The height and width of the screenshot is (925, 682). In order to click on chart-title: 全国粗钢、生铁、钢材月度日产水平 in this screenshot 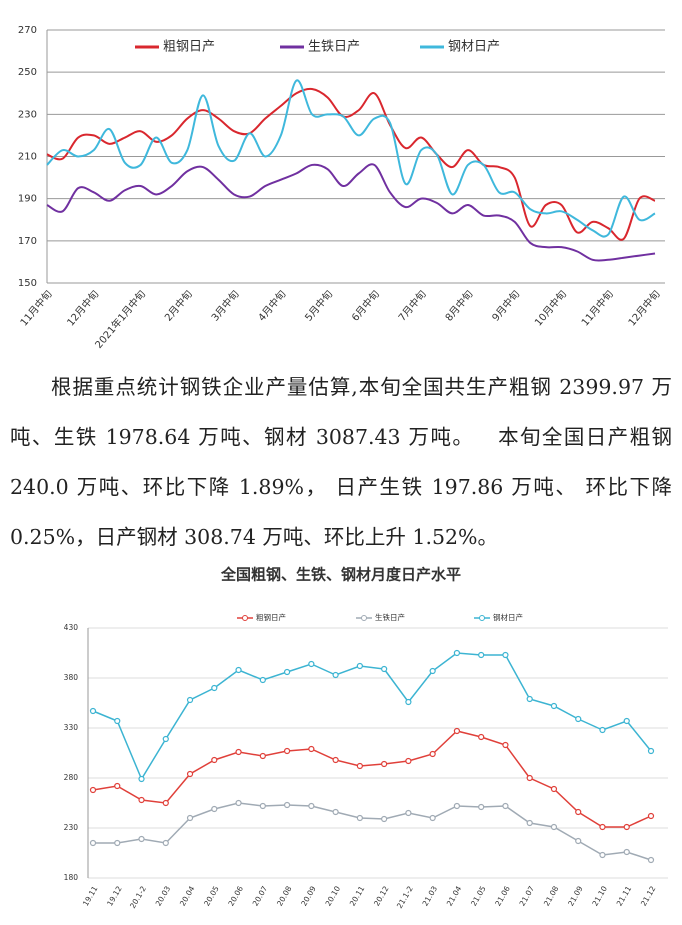, I will do `click(340, 575)`.